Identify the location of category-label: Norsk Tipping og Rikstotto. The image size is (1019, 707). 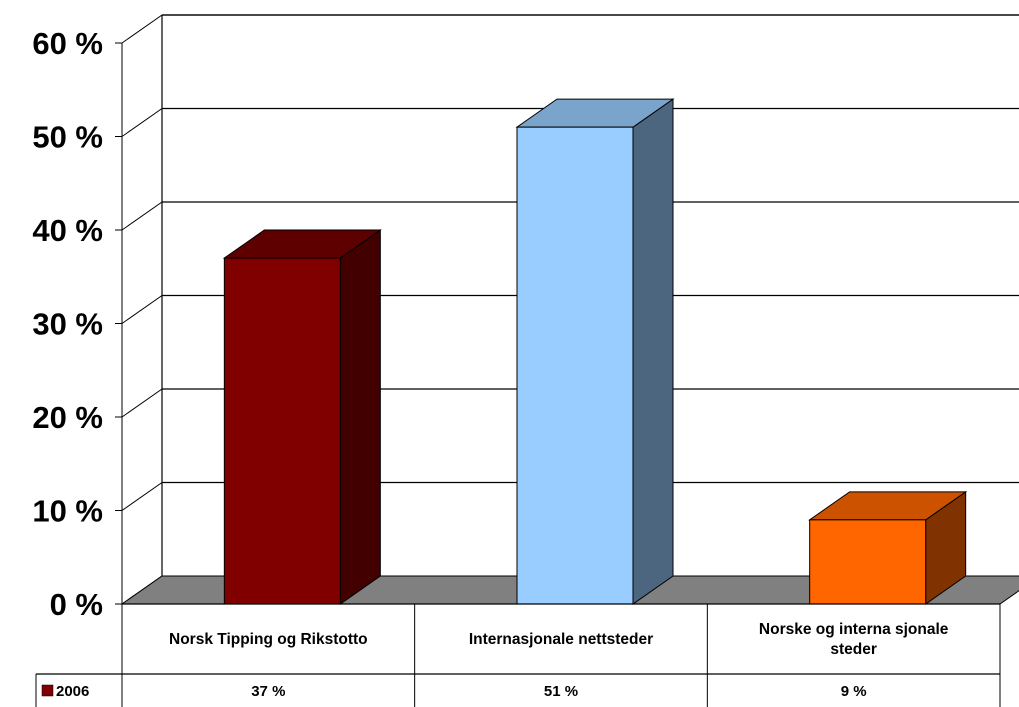
(268, 639).